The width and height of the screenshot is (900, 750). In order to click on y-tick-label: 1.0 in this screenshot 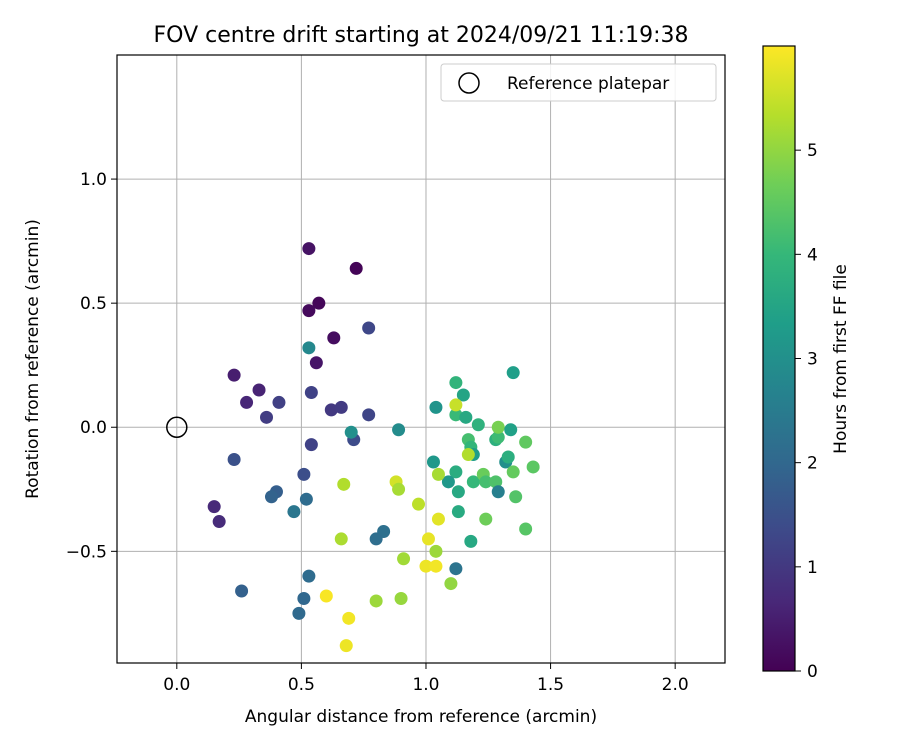, I will do `click(93, 180)`.